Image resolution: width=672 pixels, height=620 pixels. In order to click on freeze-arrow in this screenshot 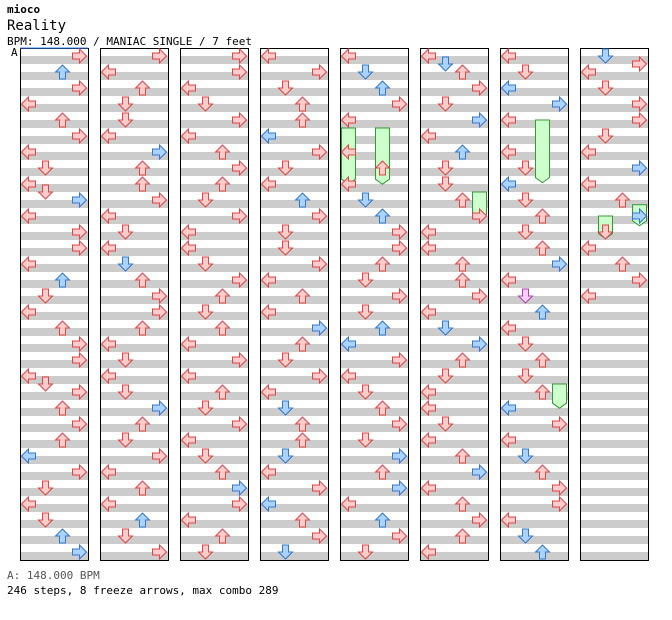, I will do `click(542, 151)`.